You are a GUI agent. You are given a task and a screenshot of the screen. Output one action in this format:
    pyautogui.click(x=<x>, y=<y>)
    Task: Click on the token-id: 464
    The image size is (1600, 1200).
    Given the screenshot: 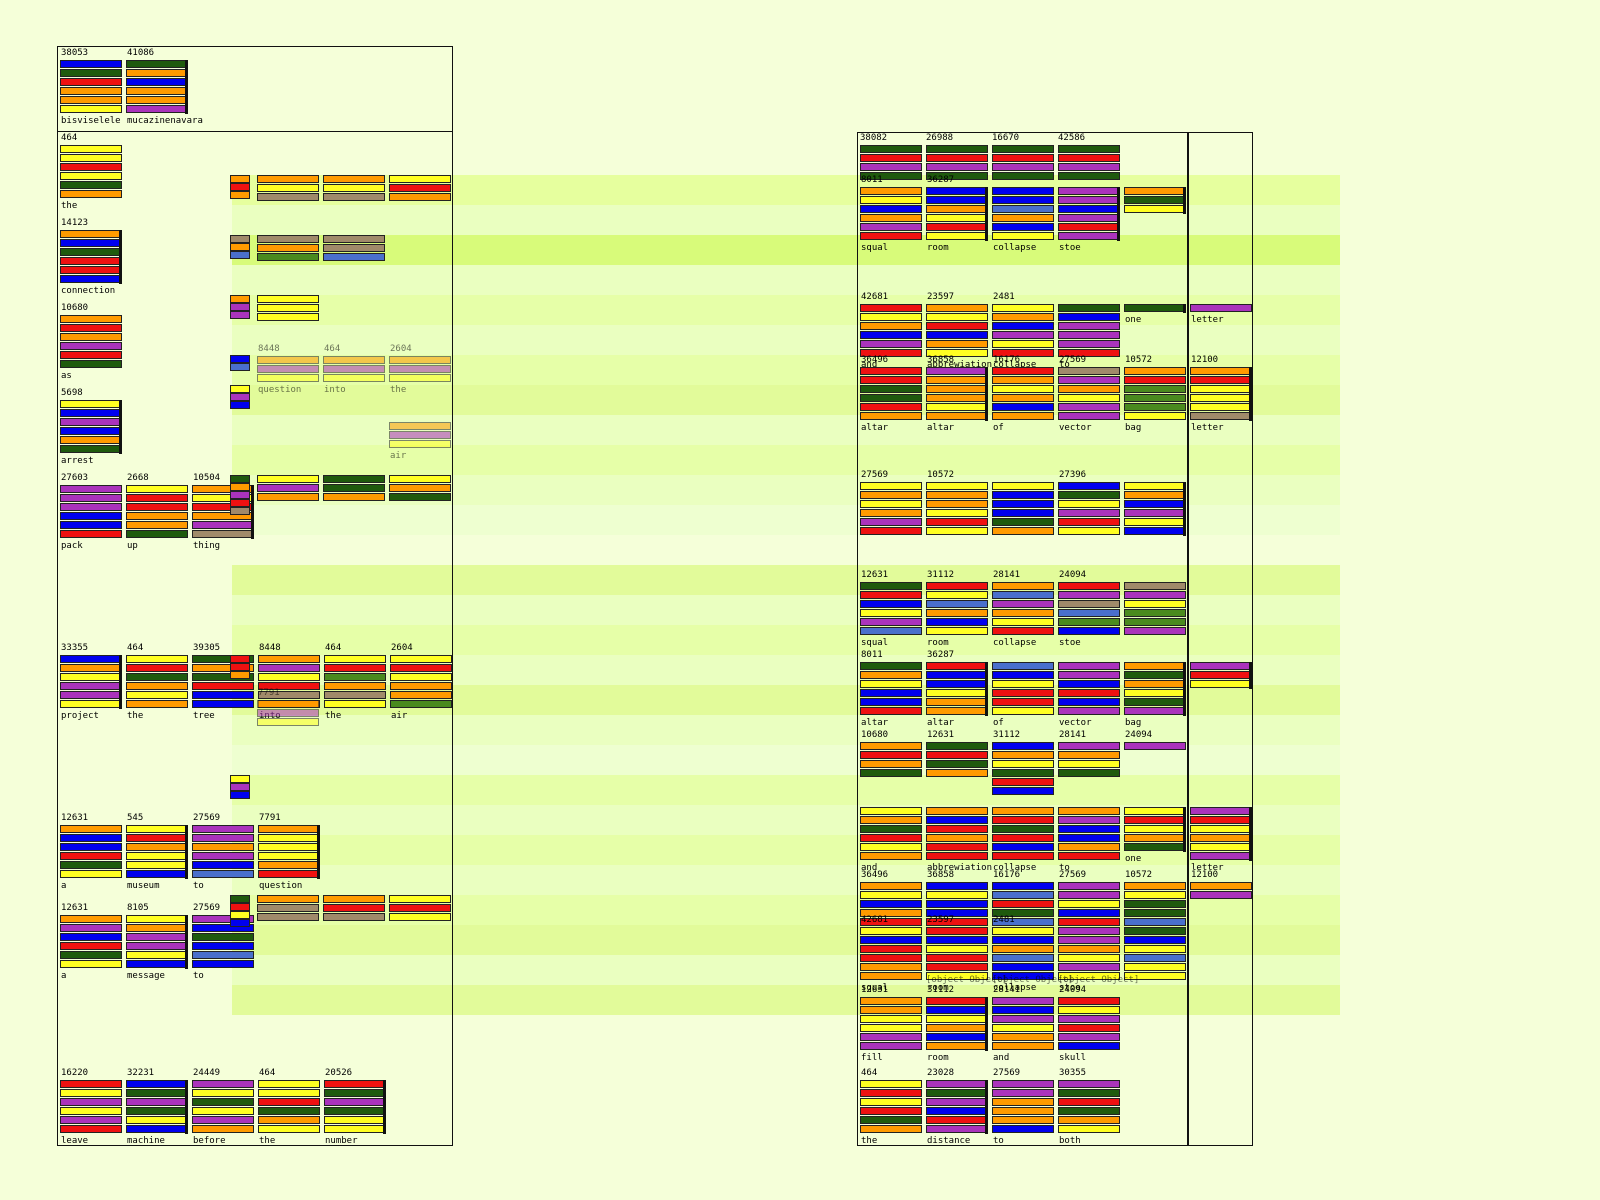 What is the action you would take?
    pyautogui.click(x=332, y=349)
    